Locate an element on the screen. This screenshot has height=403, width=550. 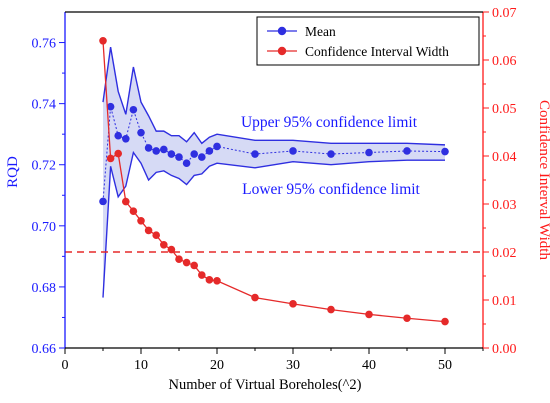
y-right-tick-label: 0.07 is located at coordinates (504, 13).